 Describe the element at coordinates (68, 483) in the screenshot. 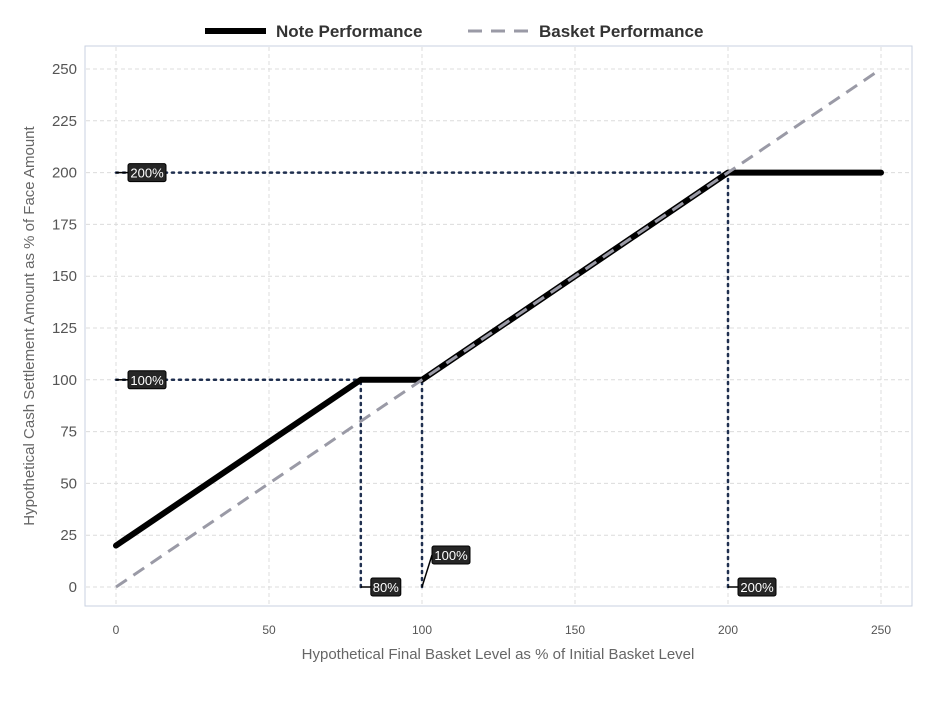

I see `y-tick-label: 50` at that location.